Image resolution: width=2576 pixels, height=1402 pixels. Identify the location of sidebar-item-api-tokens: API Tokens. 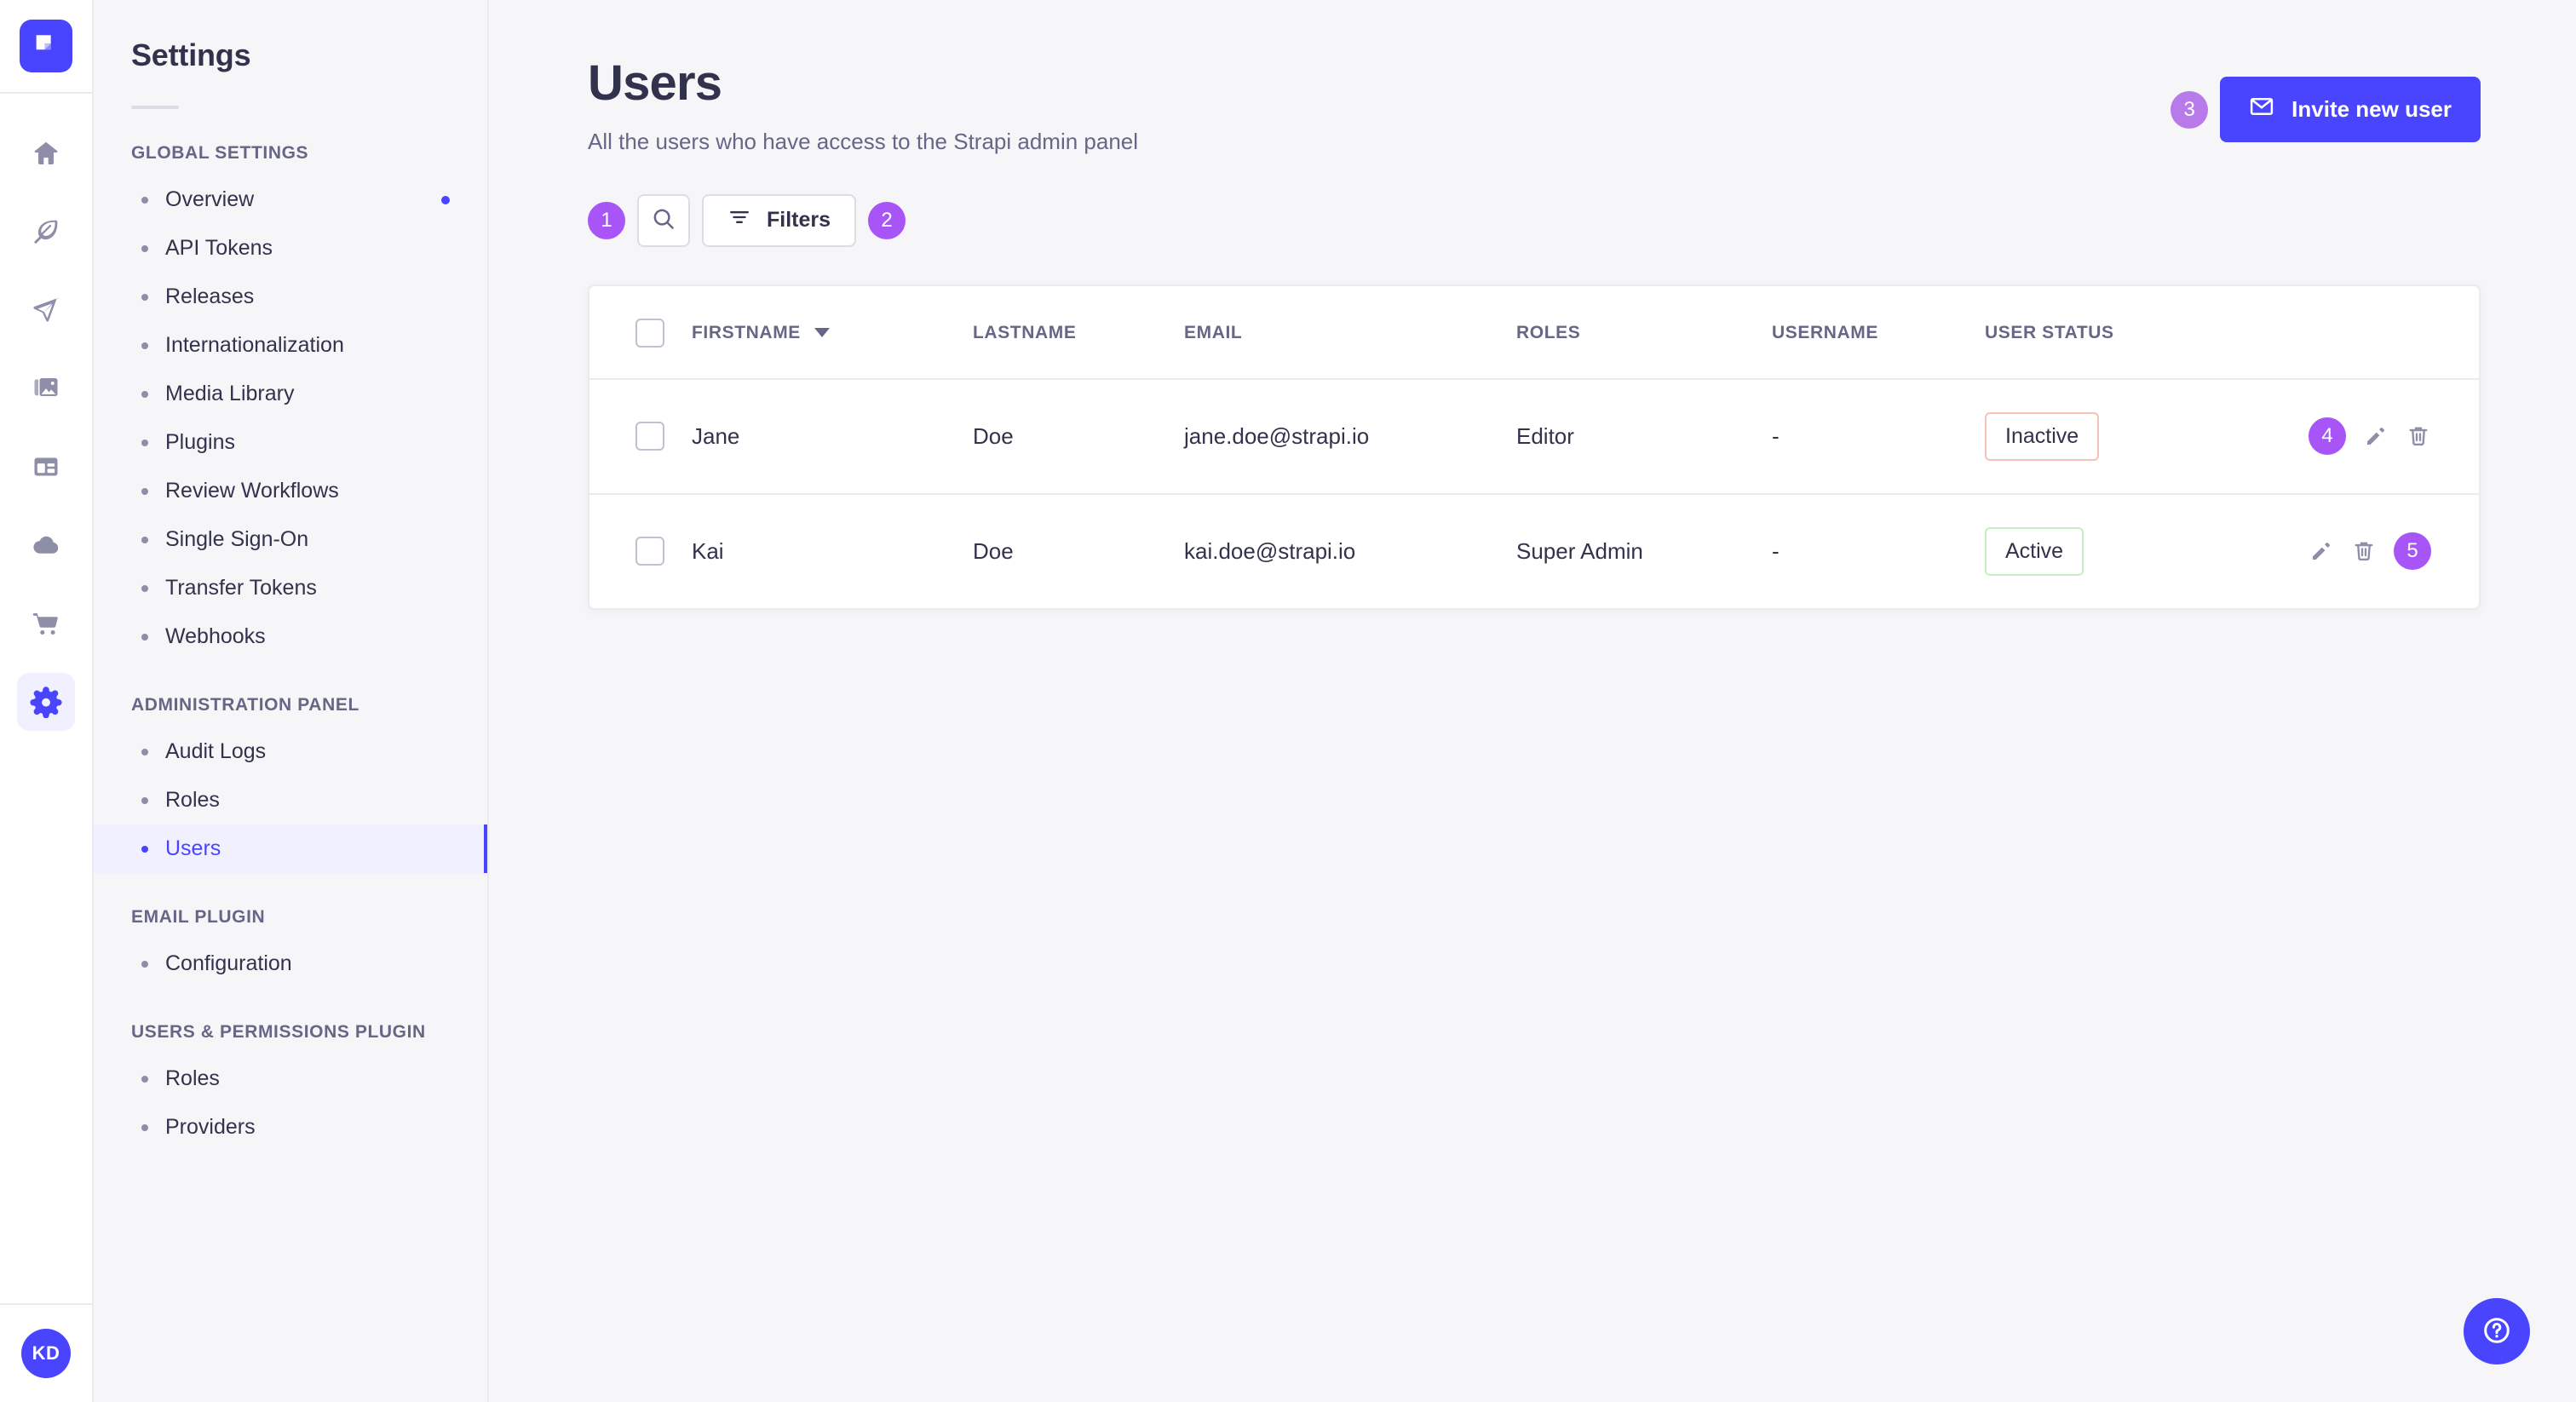
(290, 248).